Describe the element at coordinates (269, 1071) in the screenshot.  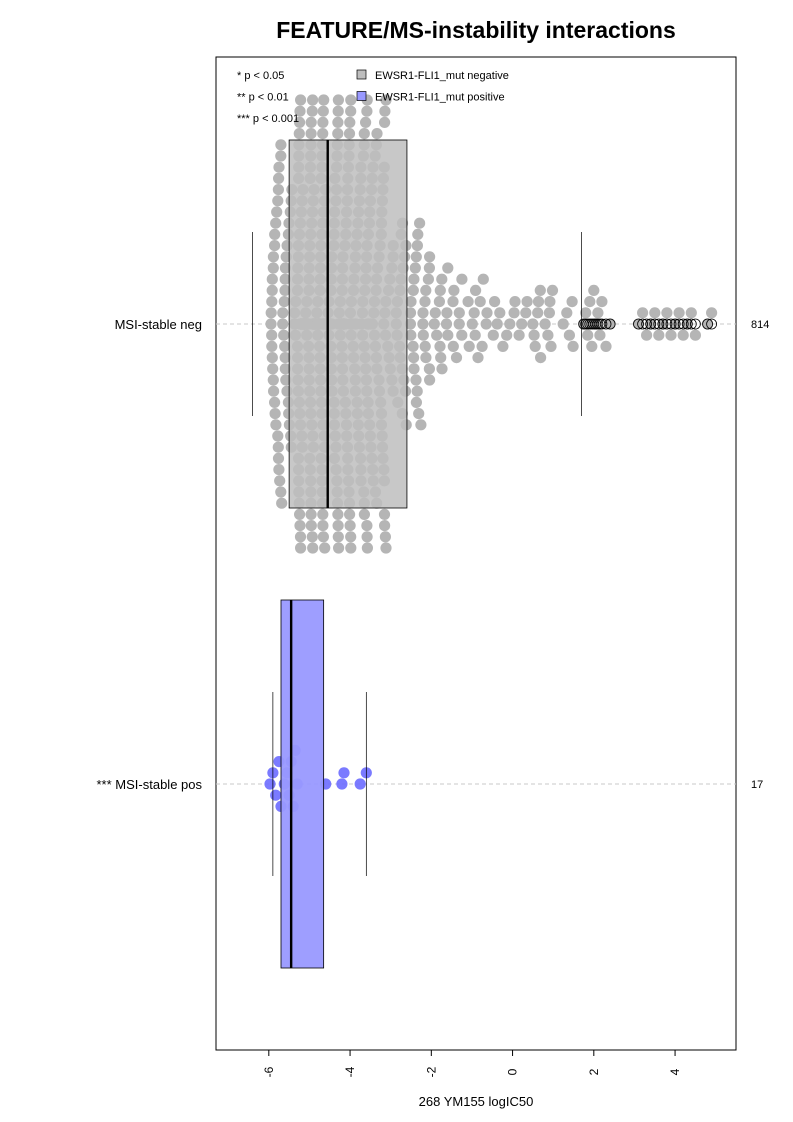
I see `x-tick-label-0: -6` at that location.